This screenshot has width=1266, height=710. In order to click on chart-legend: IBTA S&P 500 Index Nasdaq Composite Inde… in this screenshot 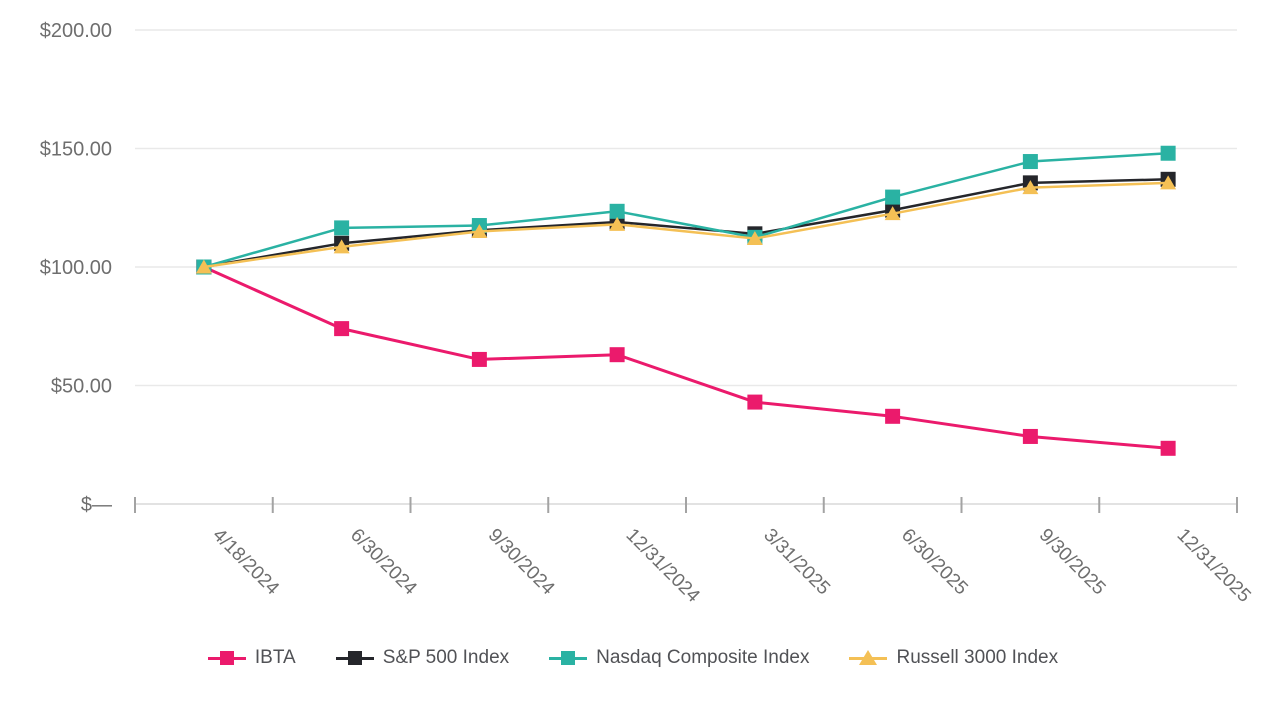, I will do `click(633, 658)`.